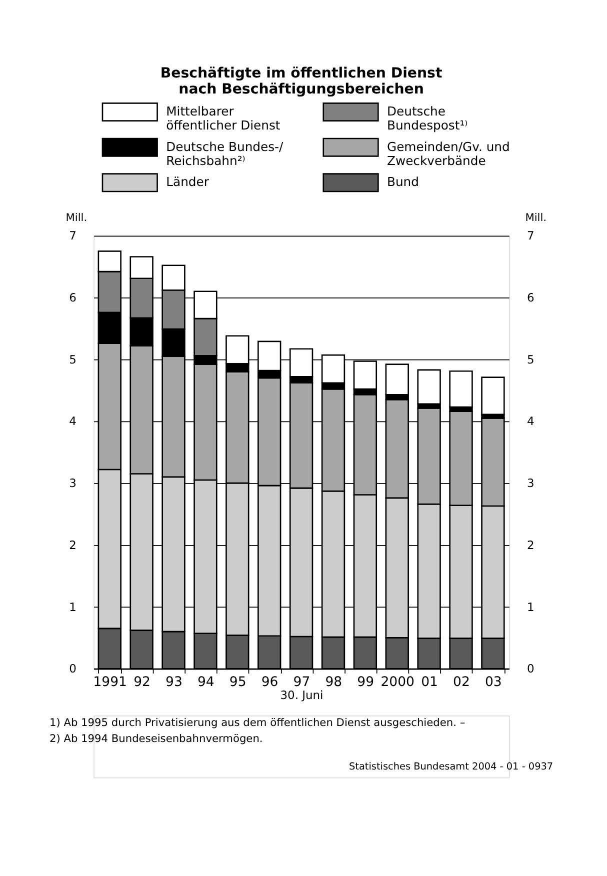  I want to click on x-tick-label: 99, so click(365, 682).